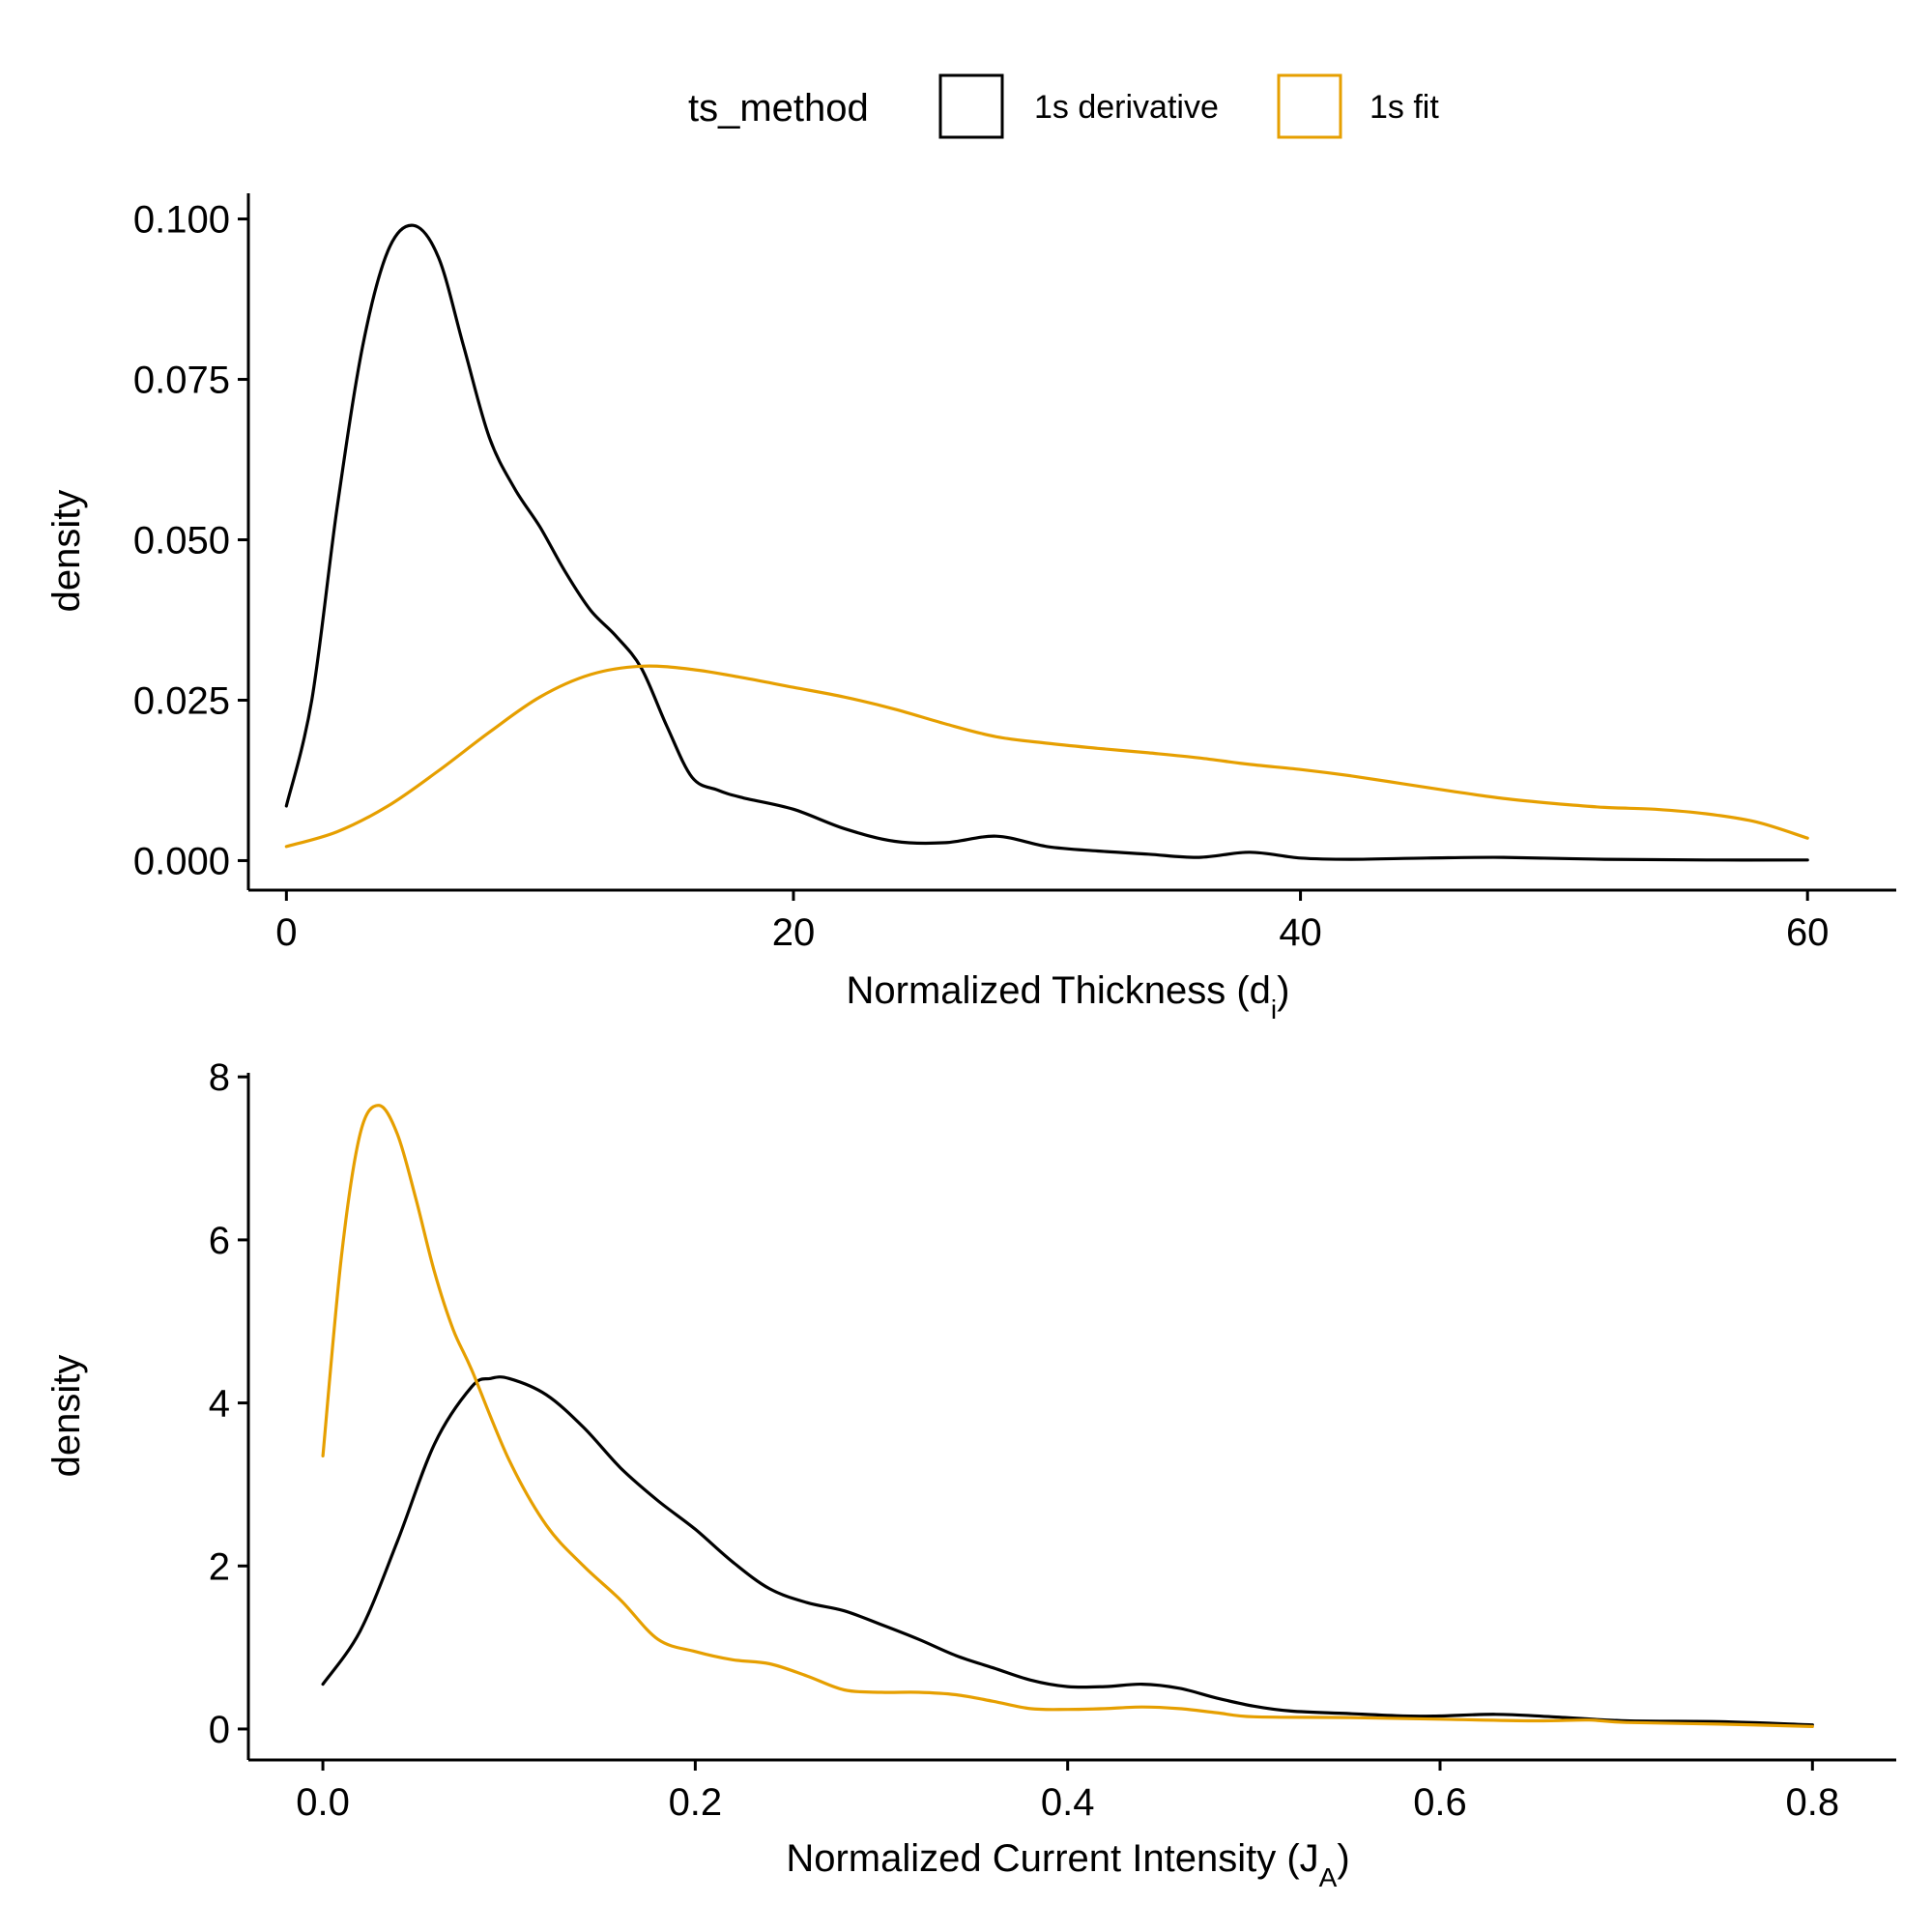 This screenshot has width=1932, height=1932. What do you see at coordinates (778, 108) in the screenshot?
I see `legend-title: ts_method` at bounding box center [778, 108].